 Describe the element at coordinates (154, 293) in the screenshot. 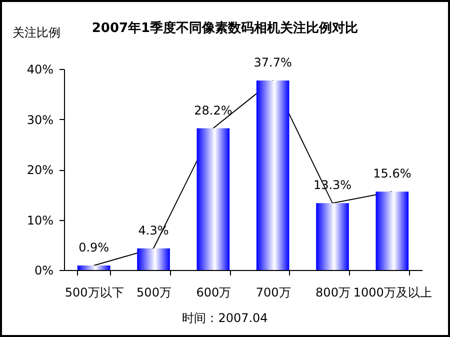

I see `x-tick-label: 500万` at that location.